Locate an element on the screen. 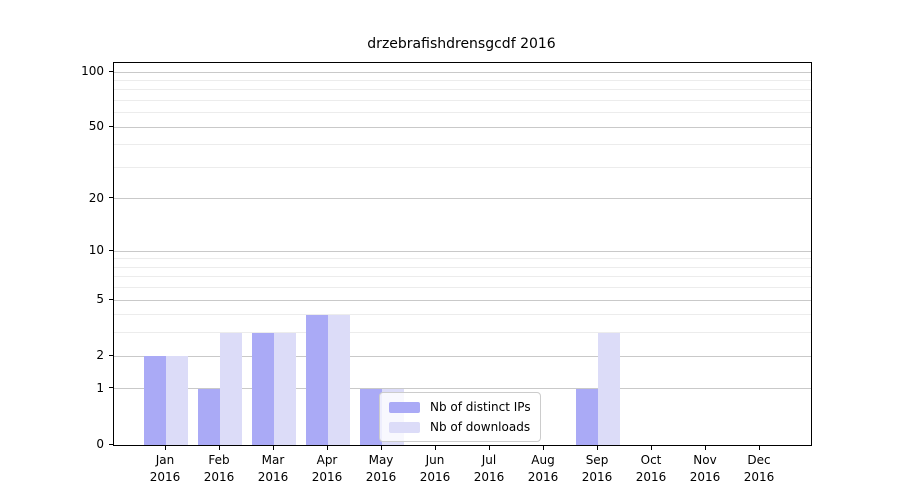 The width and height of the screenshot is (900, 500). legend-item-downloads: Nb of downloads is located at coordinates (460, 427).